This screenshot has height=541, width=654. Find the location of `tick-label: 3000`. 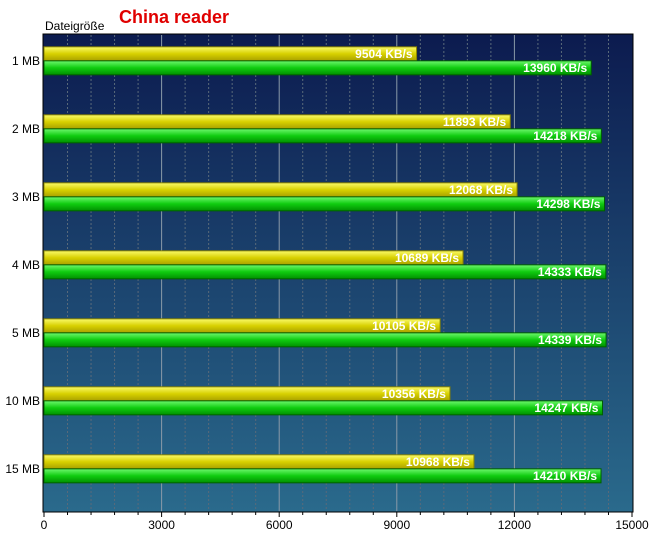

tick-label: 3000 is located at coordinates (161, 525).